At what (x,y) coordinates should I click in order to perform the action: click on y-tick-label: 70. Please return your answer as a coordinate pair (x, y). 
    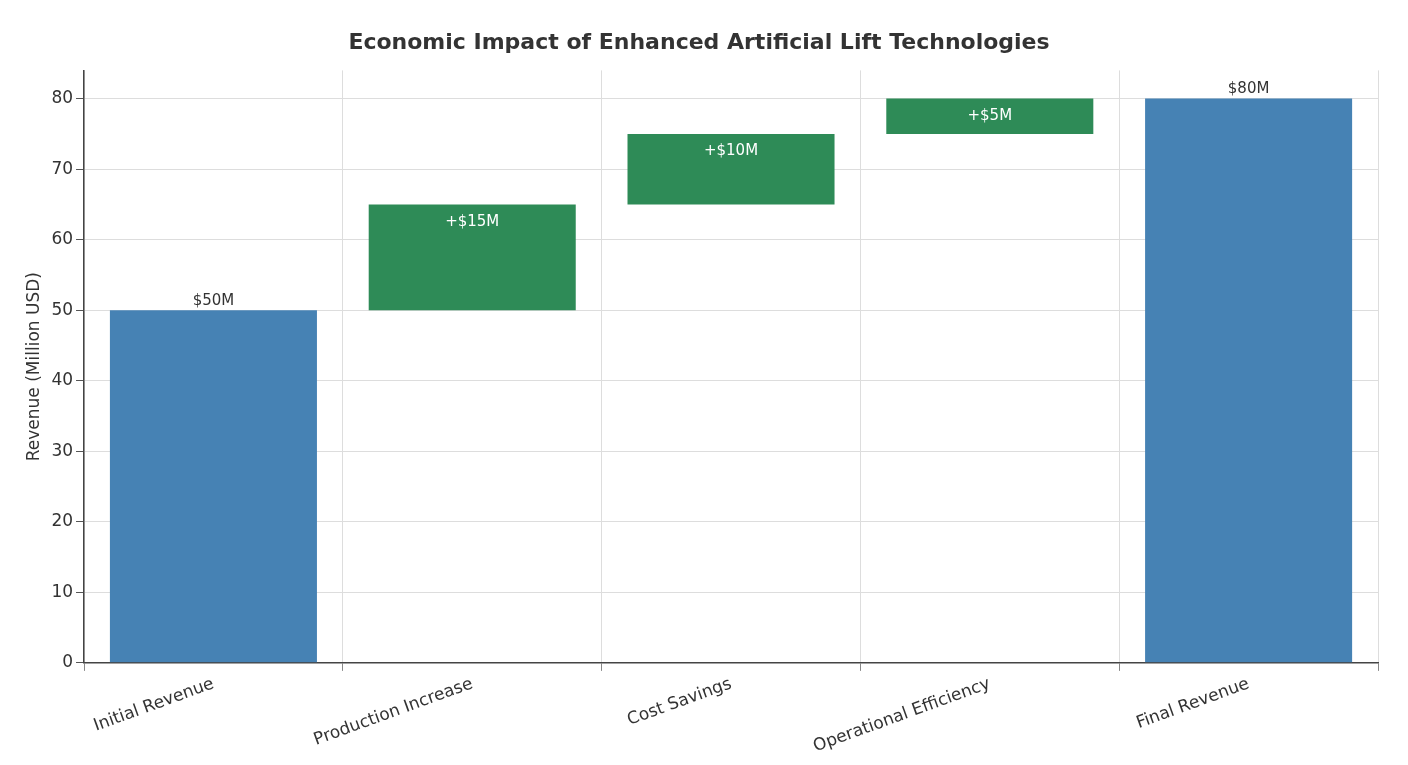
    Looking at the image, I should click on (62, 167).